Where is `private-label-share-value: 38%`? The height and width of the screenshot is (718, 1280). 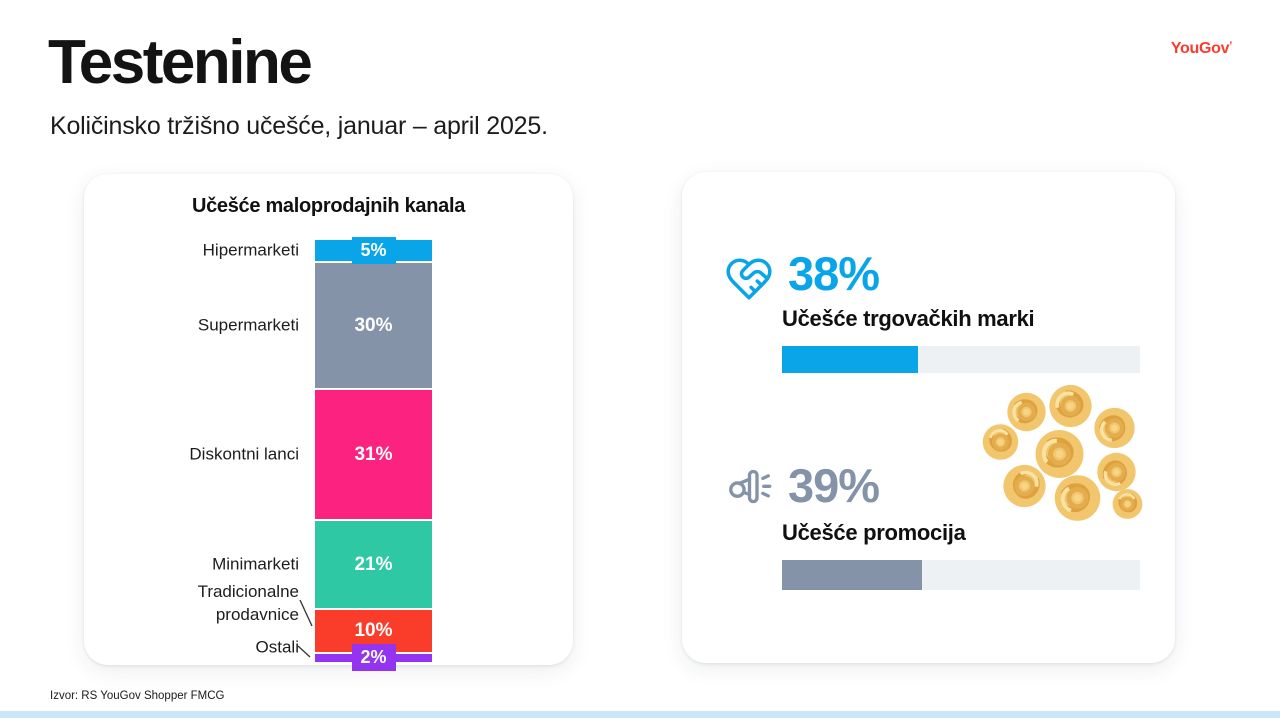
private-label-share-value: 38% is located at coordinates (834, 273).